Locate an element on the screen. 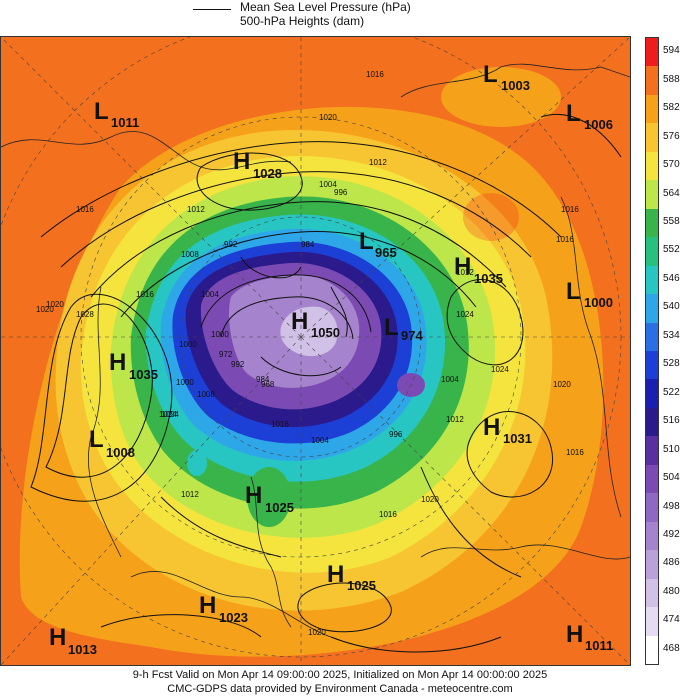 The height and width of the screenshot is (700, 680). colorbar-label: 570 is located at coordinates (671, 165).